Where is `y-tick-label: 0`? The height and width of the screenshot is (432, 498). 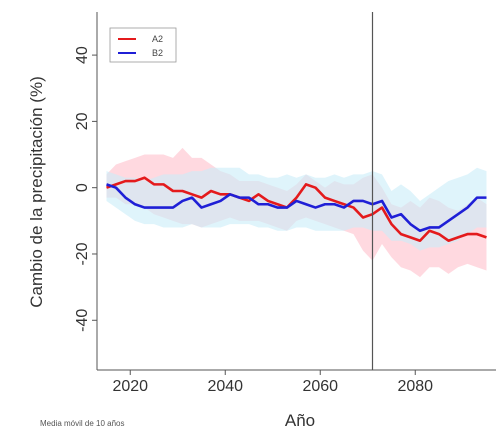 y-tick-label: 0 is located at coordinates (82, 187).